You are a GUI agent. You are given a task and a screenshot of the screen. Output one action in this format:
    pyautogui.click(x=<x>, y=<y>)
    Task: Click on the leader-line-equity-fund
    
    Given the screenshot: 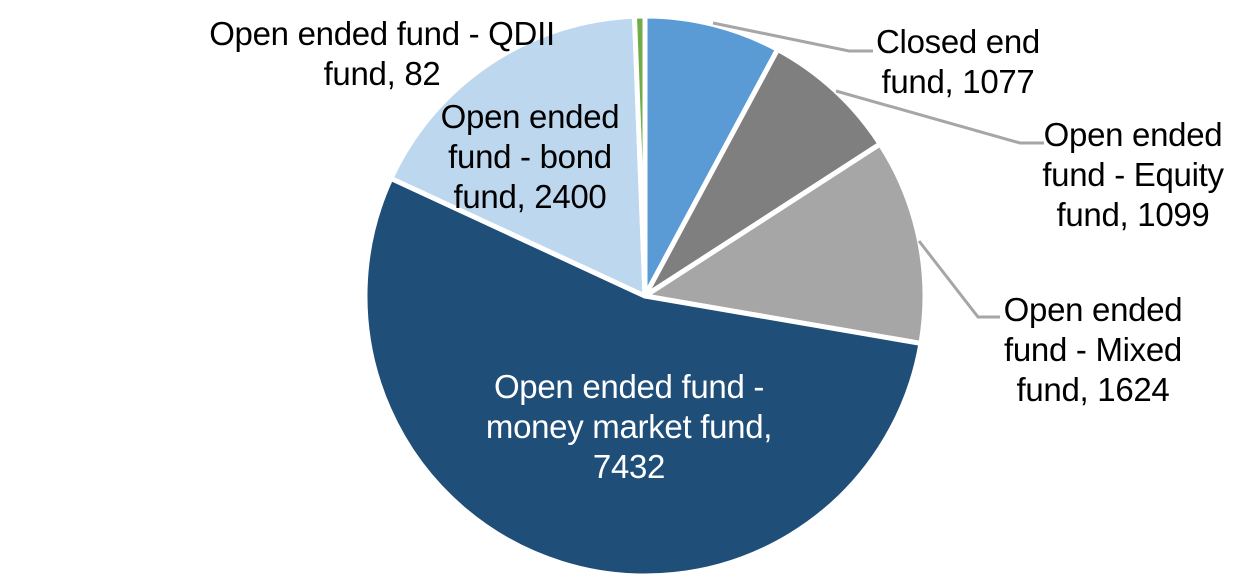 What is the action you would take?
    pyautogui.click(x=939, y=117)
    